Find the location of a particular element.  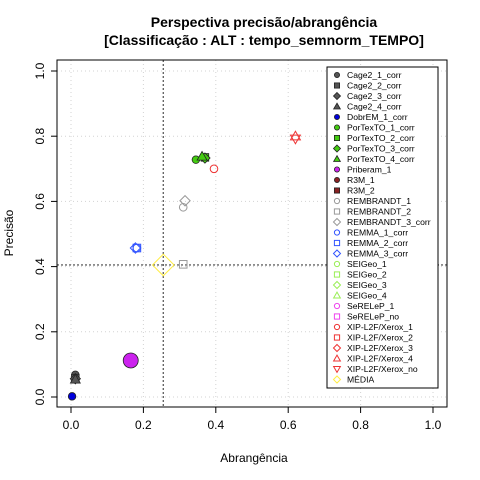

y-axis-label: Precisão is located at coordinates (9, 232).